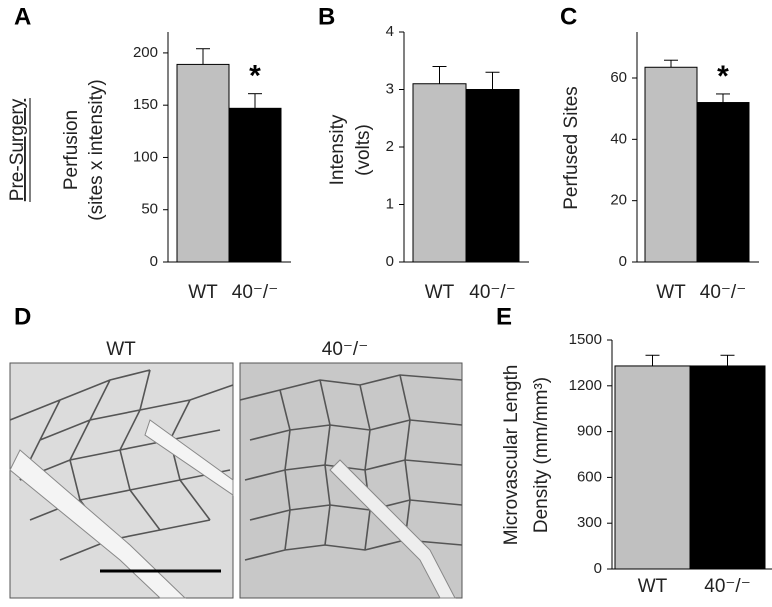  Describe the element at coordinates (71, 150) in the screenshot. I see `y-axis-label: Perfusion` at that location.